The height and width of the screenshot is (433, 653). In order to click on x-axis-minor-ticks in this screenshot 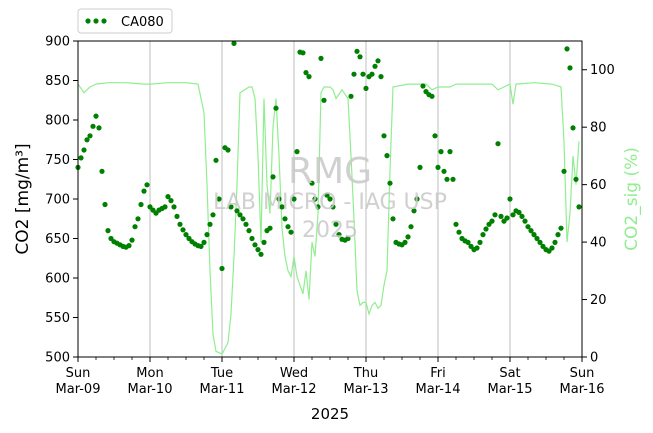, I will do `click(330, 358)`.